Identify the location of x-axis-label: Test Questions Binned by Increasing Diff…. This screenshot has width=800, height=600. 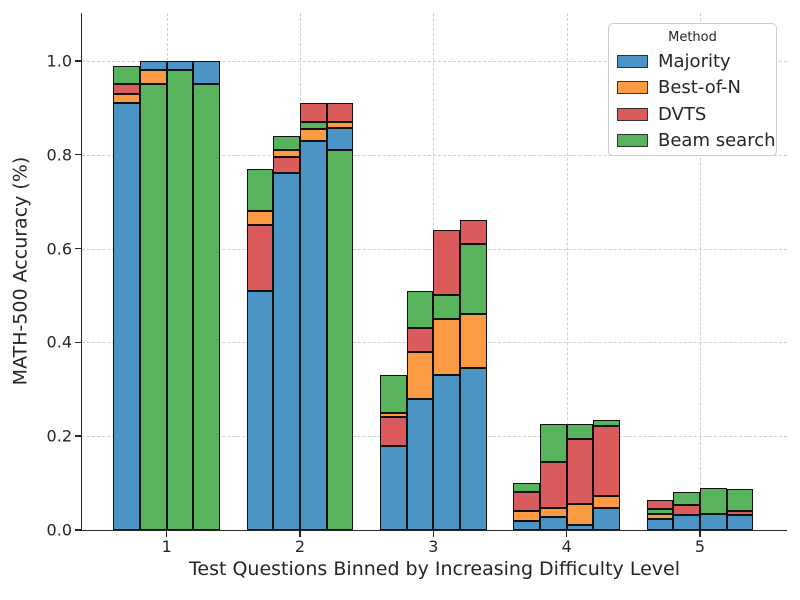
(434, 569).